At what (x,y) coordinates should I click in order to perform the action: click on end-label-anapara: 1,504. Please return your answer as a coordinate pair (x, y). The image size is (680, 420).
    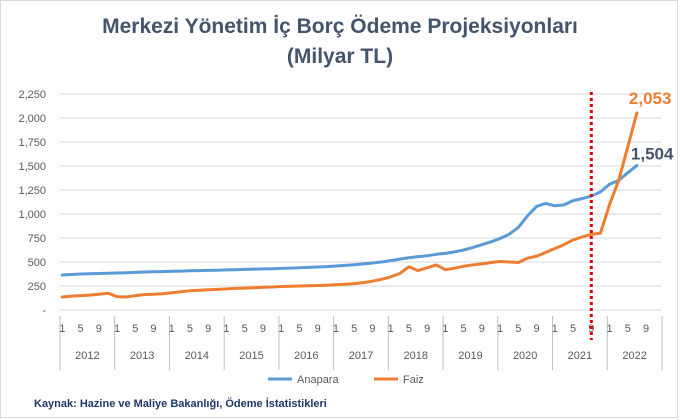
    Looking at the image, I should click on (652, 154).